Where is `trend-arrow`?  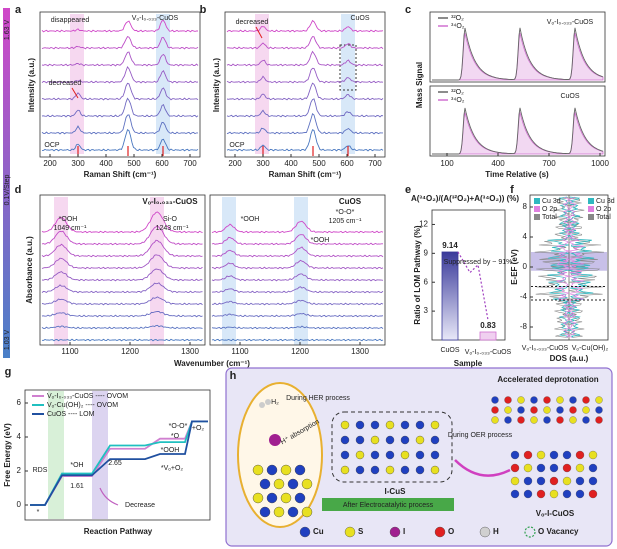 trend-arrow is located at coordinates (473, 286).